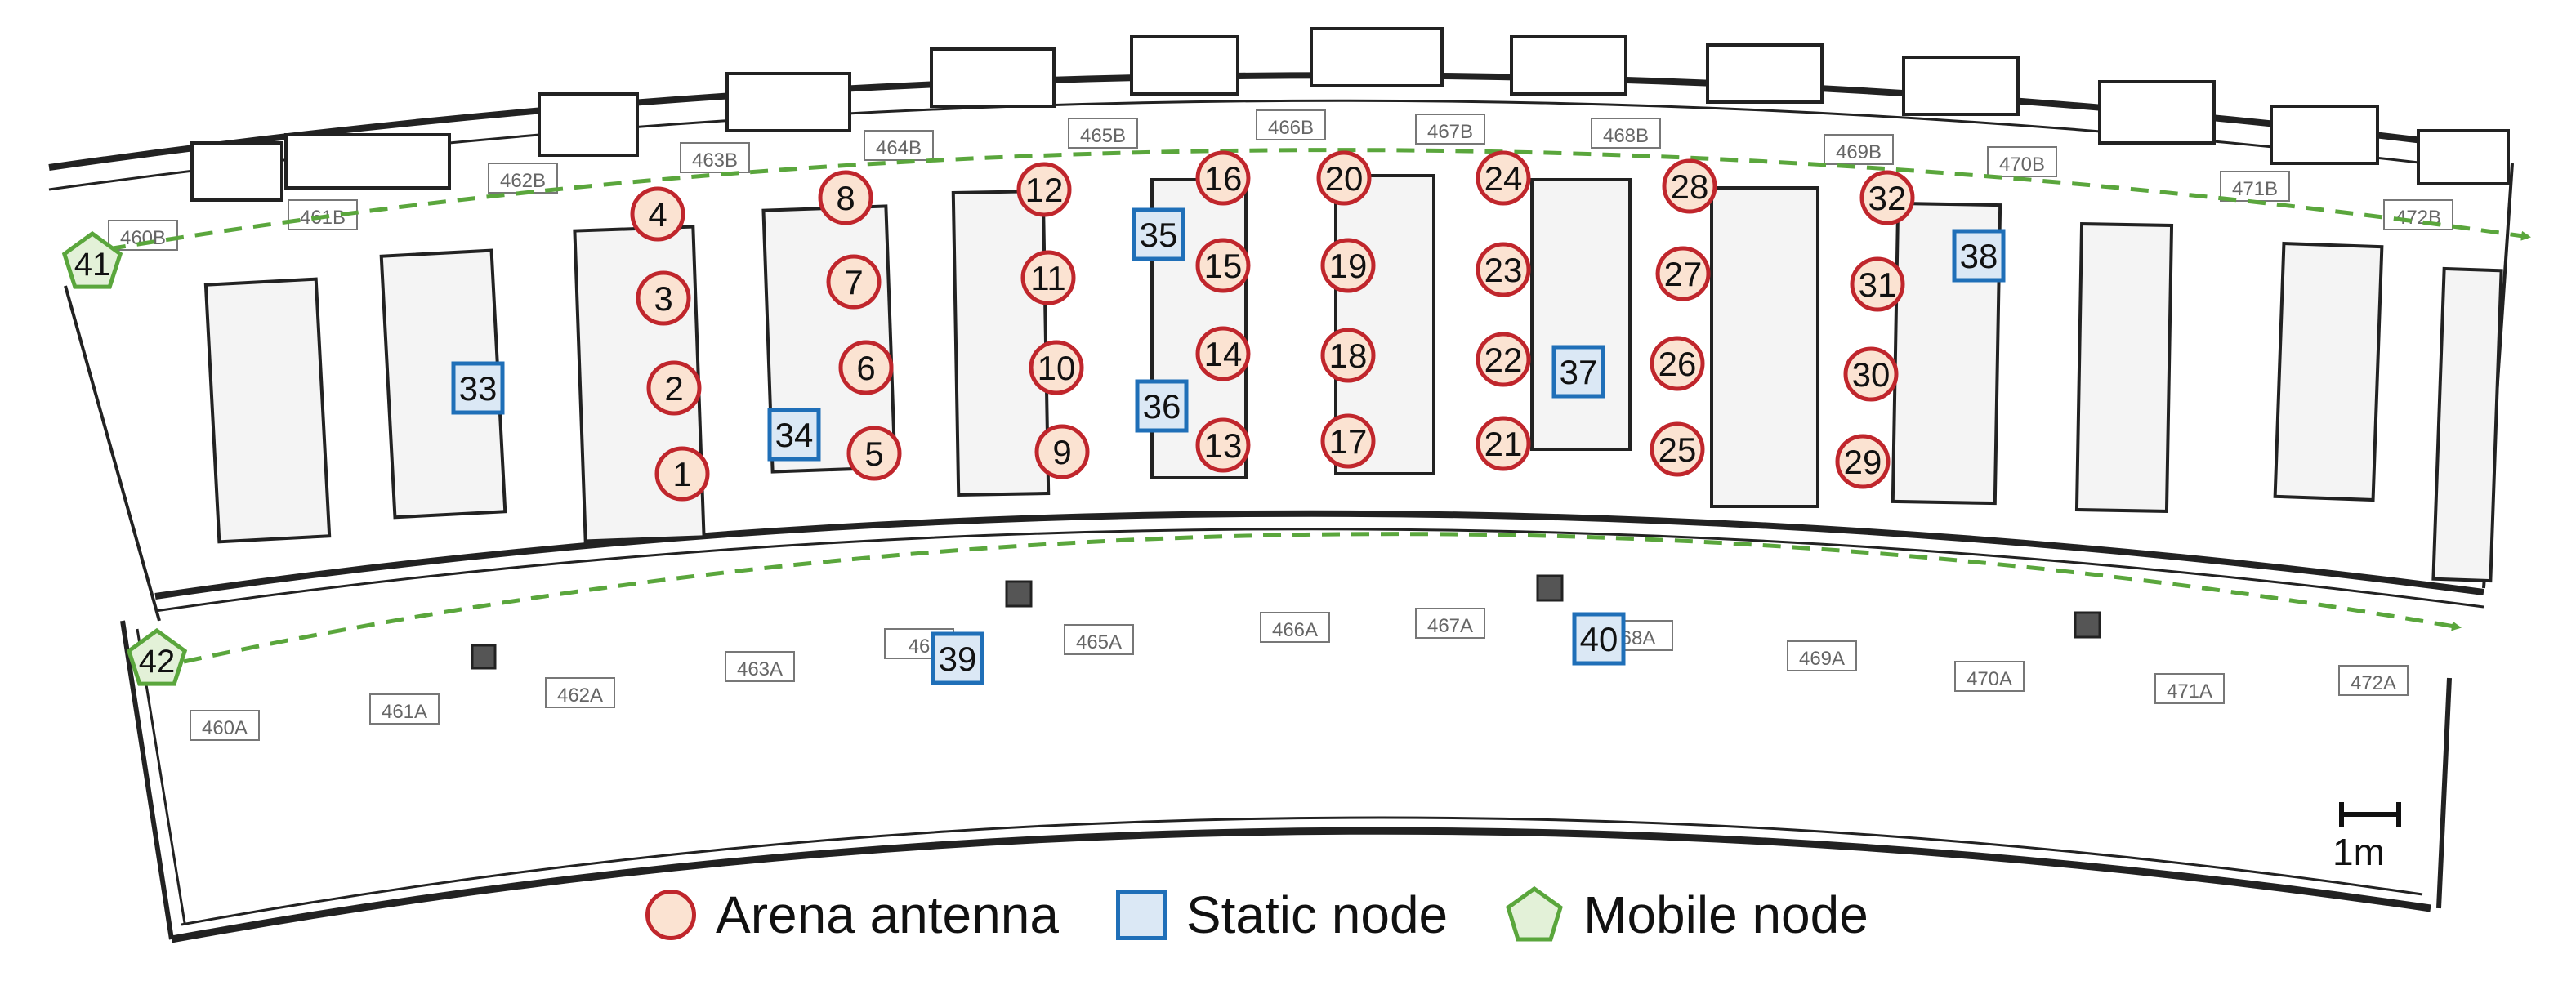 Image resolution: width=2576 pixels, height=990 pixels. I want to click on aisle-wall-inner, so click(1319, 570).